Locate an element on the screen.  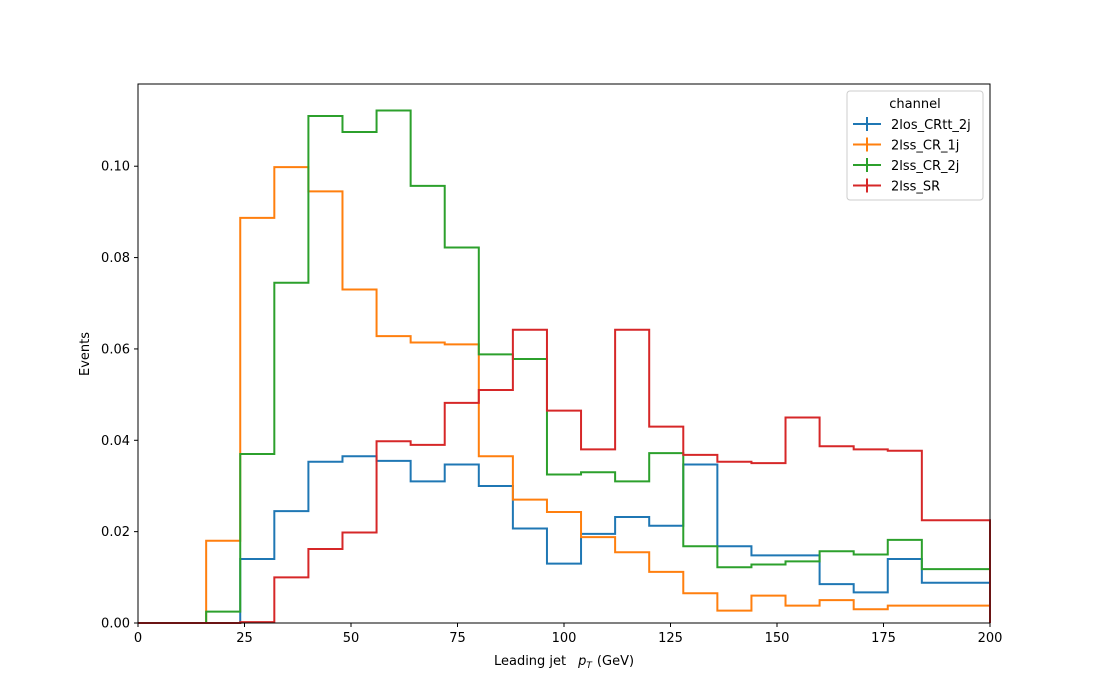
x-axis-label-subscript: T is located at coordinates (589, 666).